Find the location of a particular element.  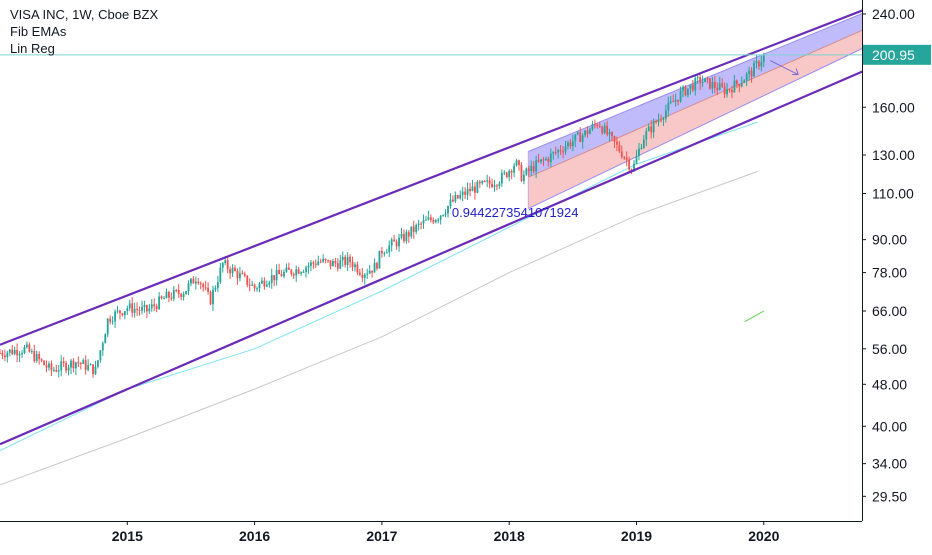

indicator-fib-emas: Fib EMAs is located at coordinates (38, 31).